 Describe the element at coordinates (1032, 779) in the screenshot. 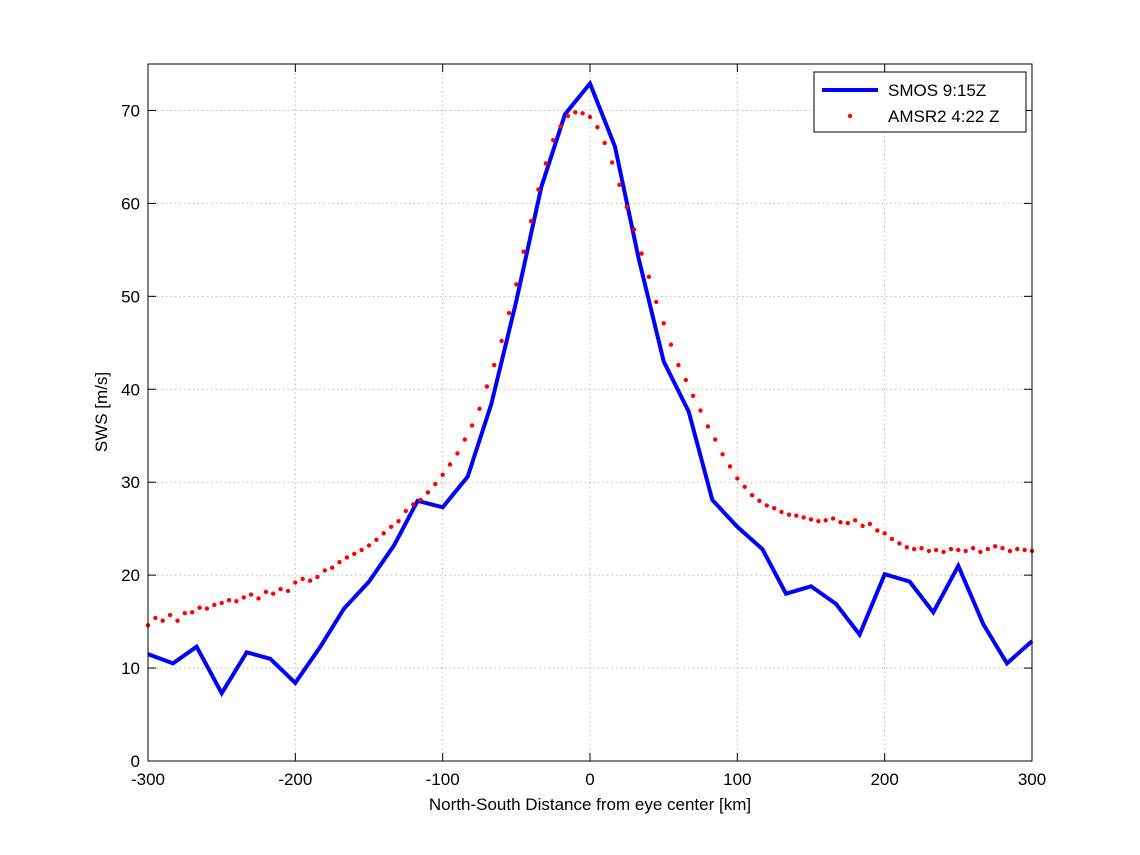

I see `x-tick-label: 300` at that location.